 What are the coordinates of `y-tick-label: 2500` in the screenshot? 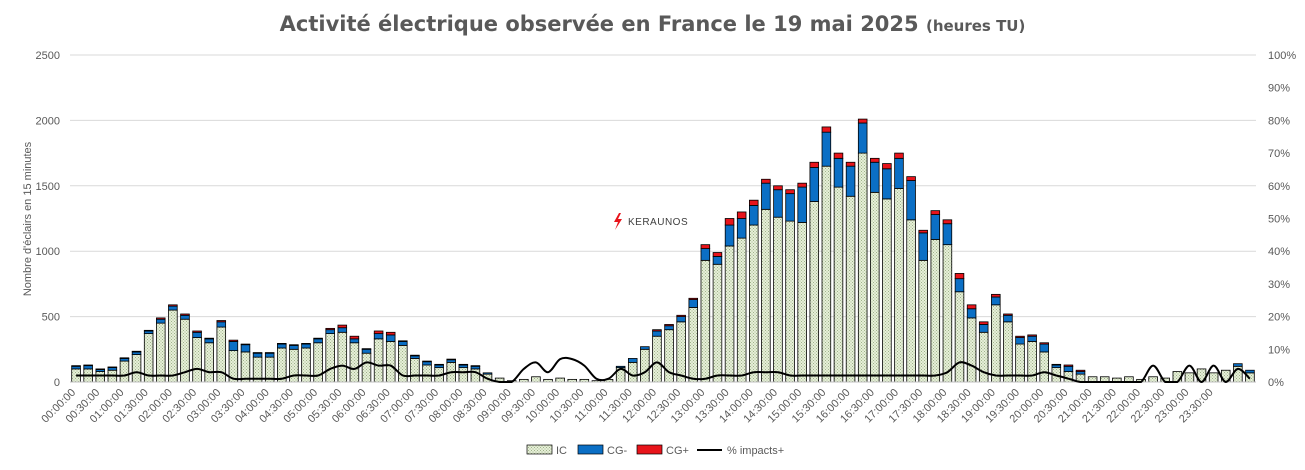 It's located at (48, 56).